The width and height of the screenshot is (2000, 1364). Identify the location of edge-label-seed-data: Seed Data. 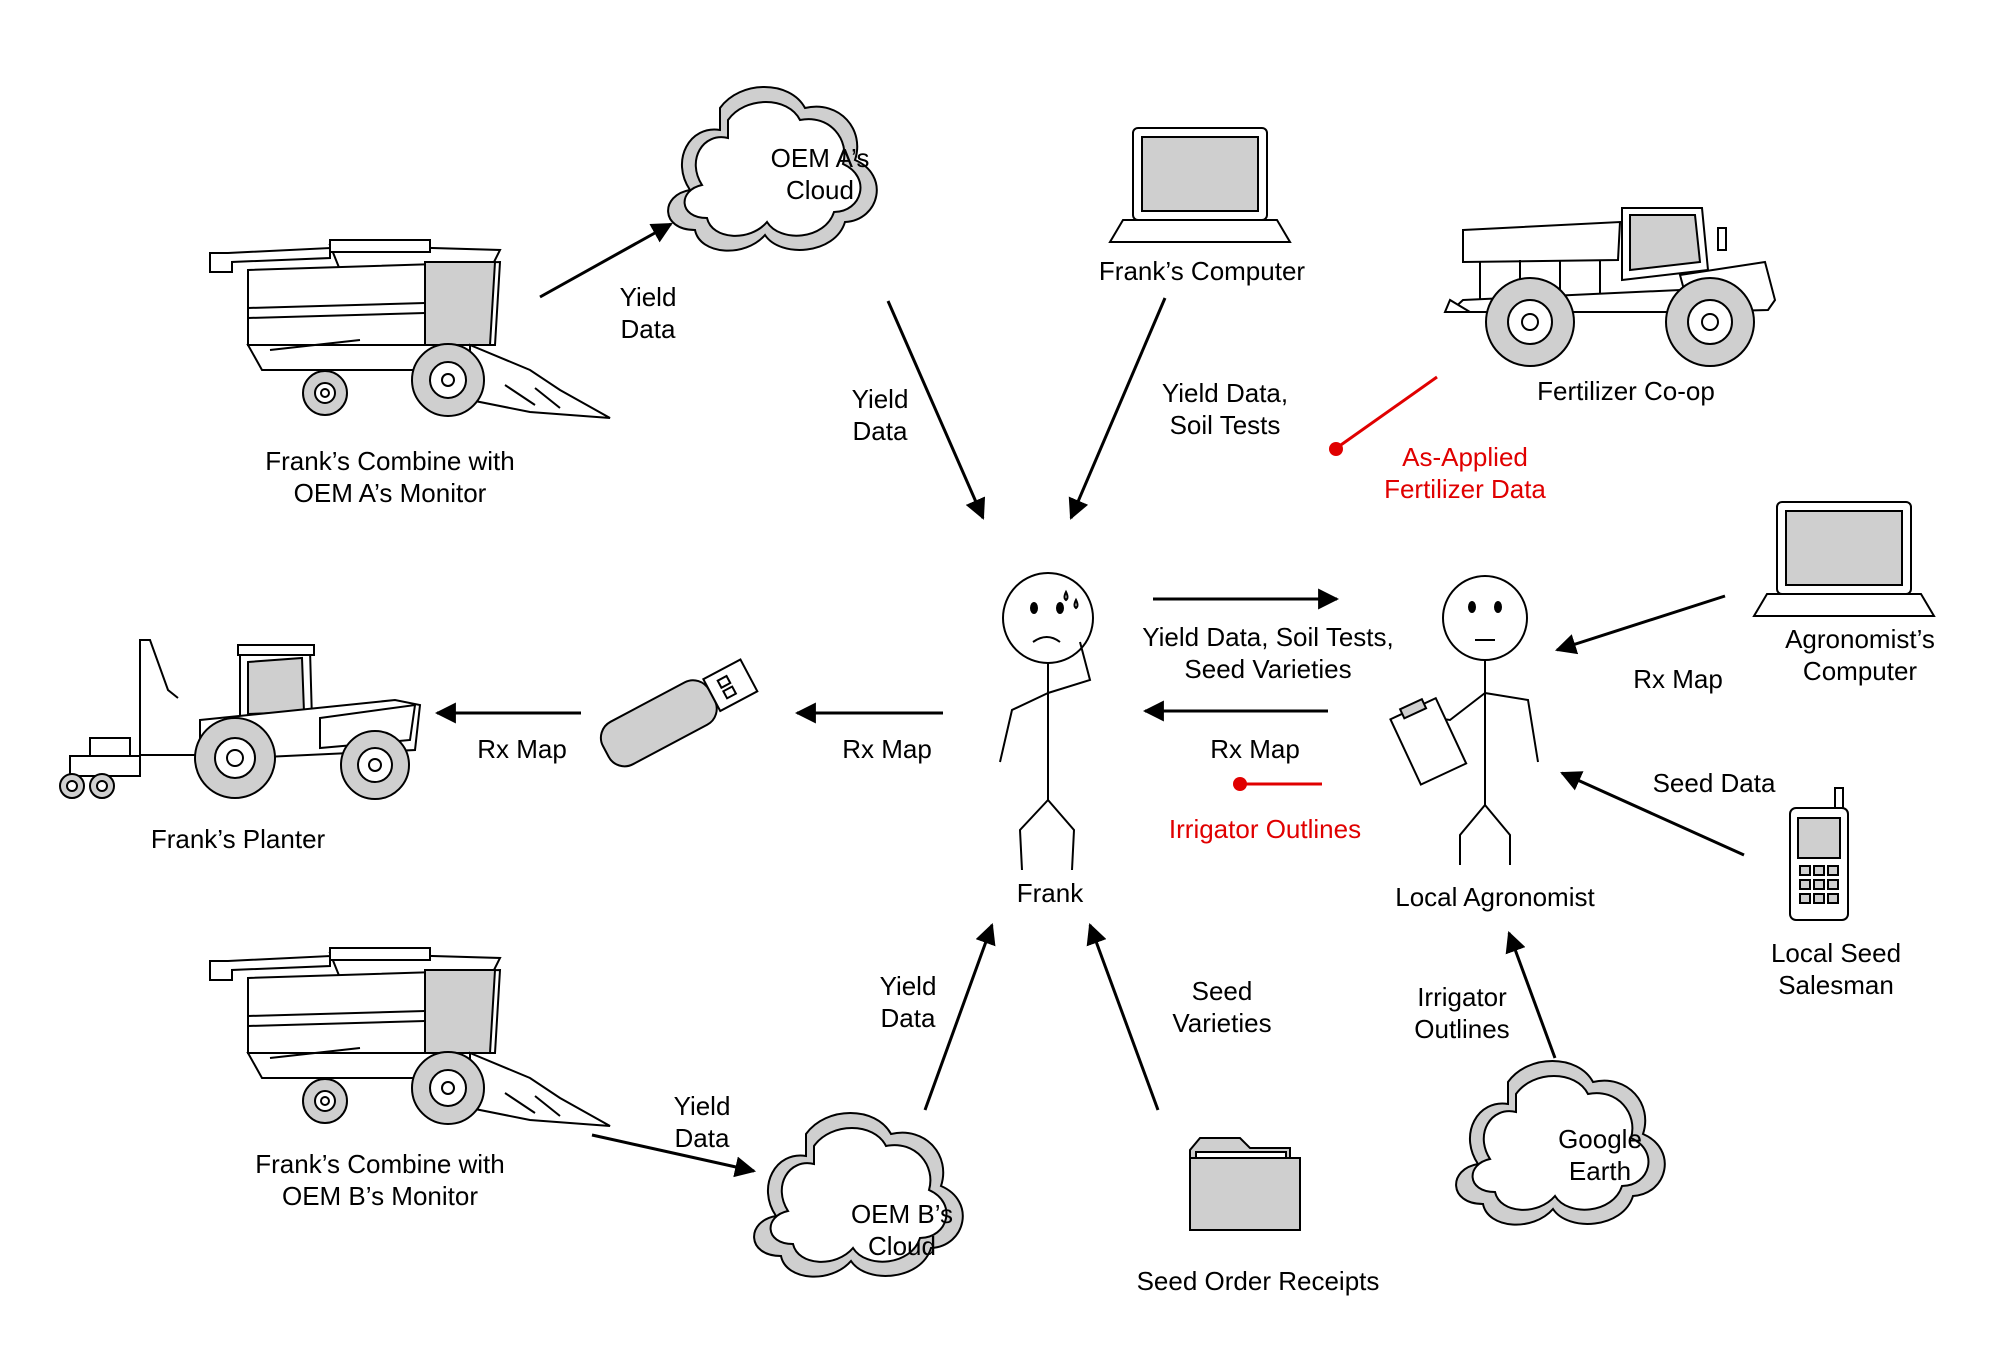
(1714, 783).